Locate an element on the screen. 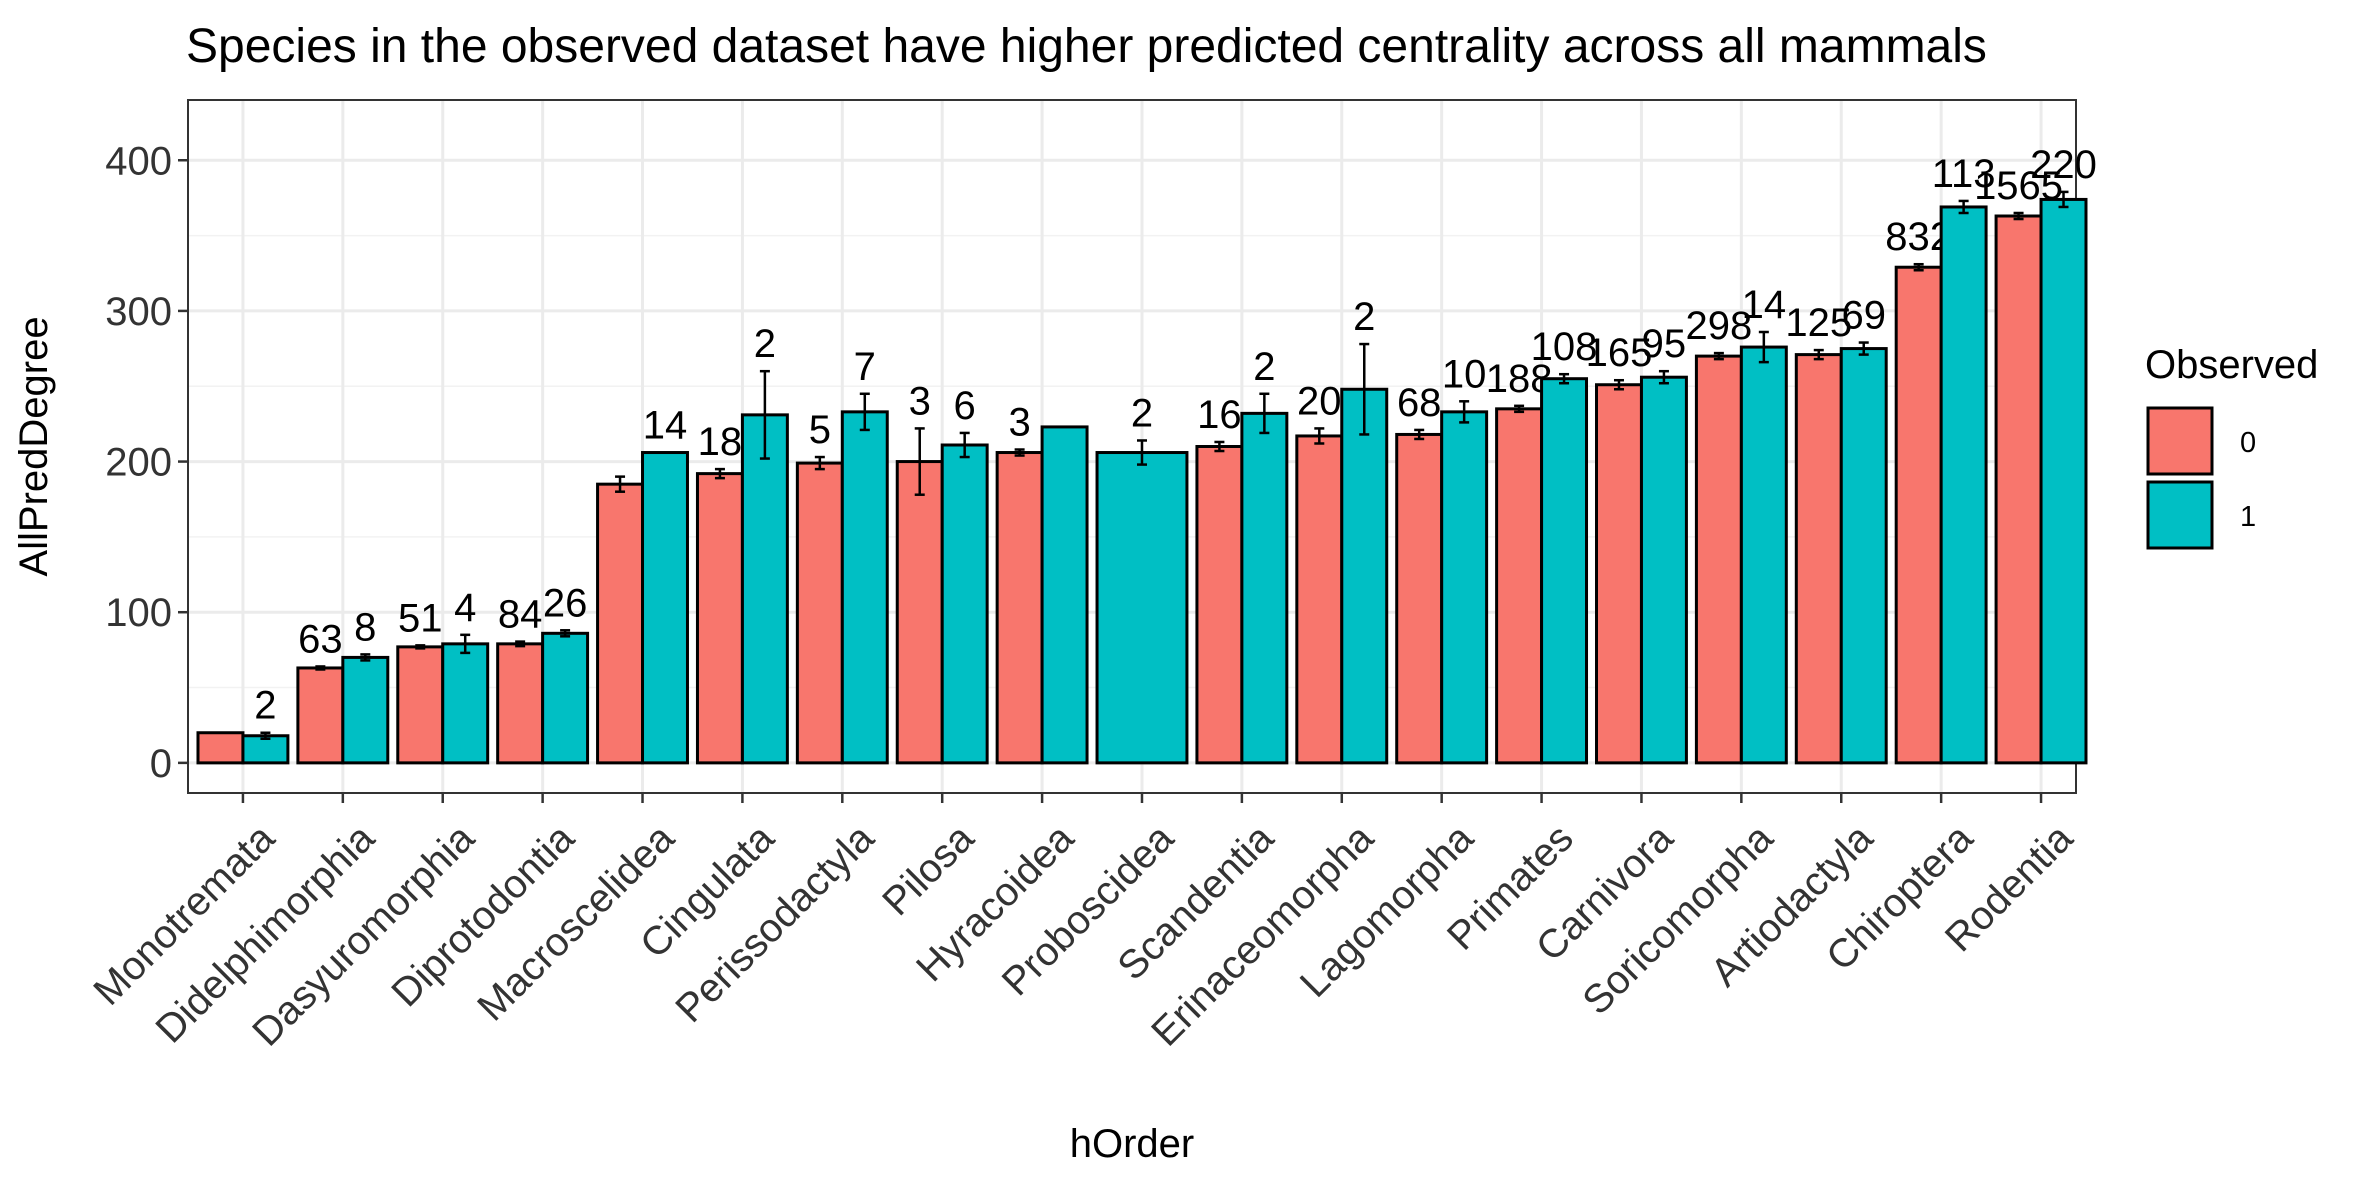 This screenshot has width=2362, height=1181. count-label: 68 is located at coordinates (1419, 403).